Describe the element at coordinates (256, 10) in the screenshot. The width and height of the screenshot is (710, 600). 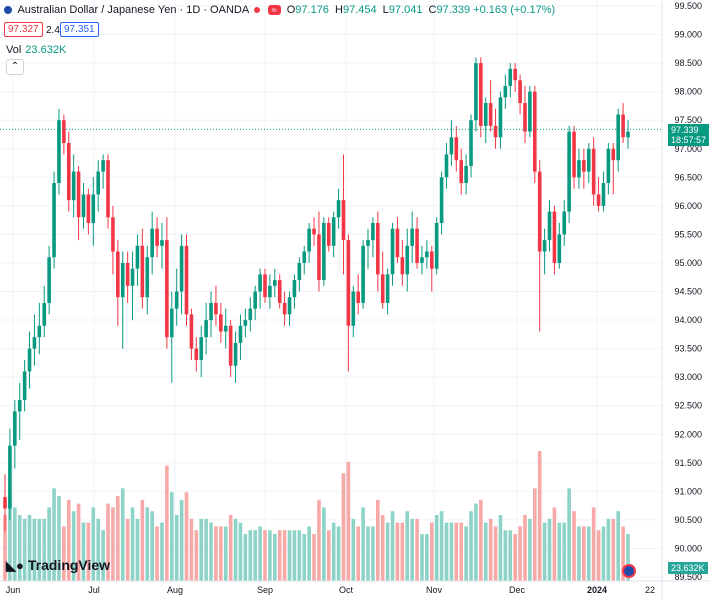
I see `market-status-icon` at that location.